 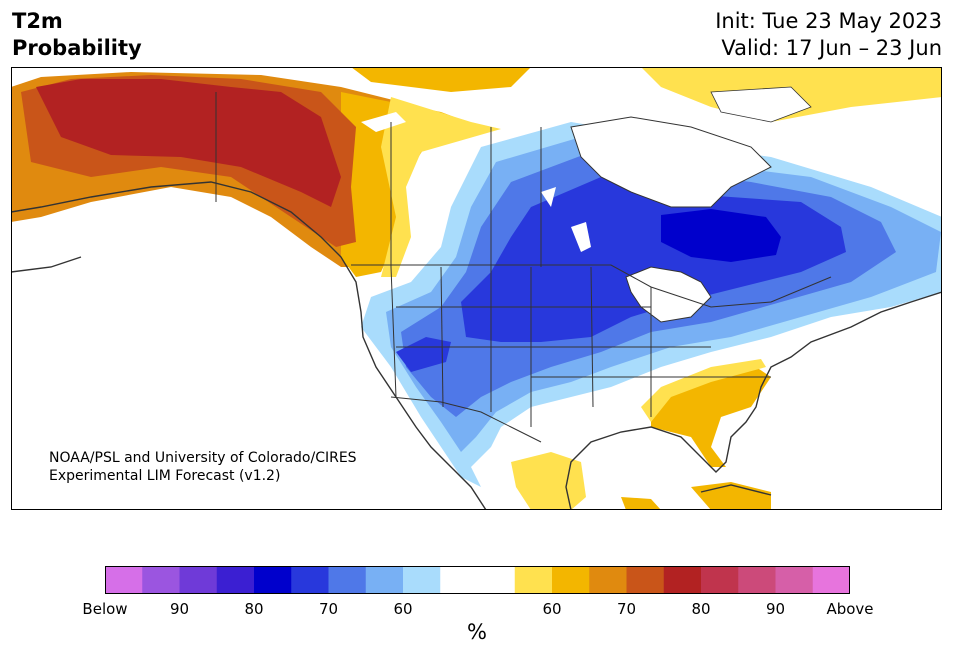 I want to click on valid-period: Valid: 17 Jun – 23 Jun, so click(x=831, y=48).